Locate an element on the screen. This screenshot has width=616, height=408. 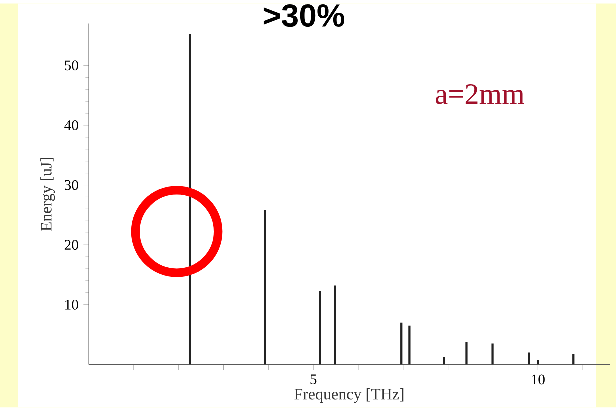
y-tick-label: 50 is located at coordinates (71, 65).